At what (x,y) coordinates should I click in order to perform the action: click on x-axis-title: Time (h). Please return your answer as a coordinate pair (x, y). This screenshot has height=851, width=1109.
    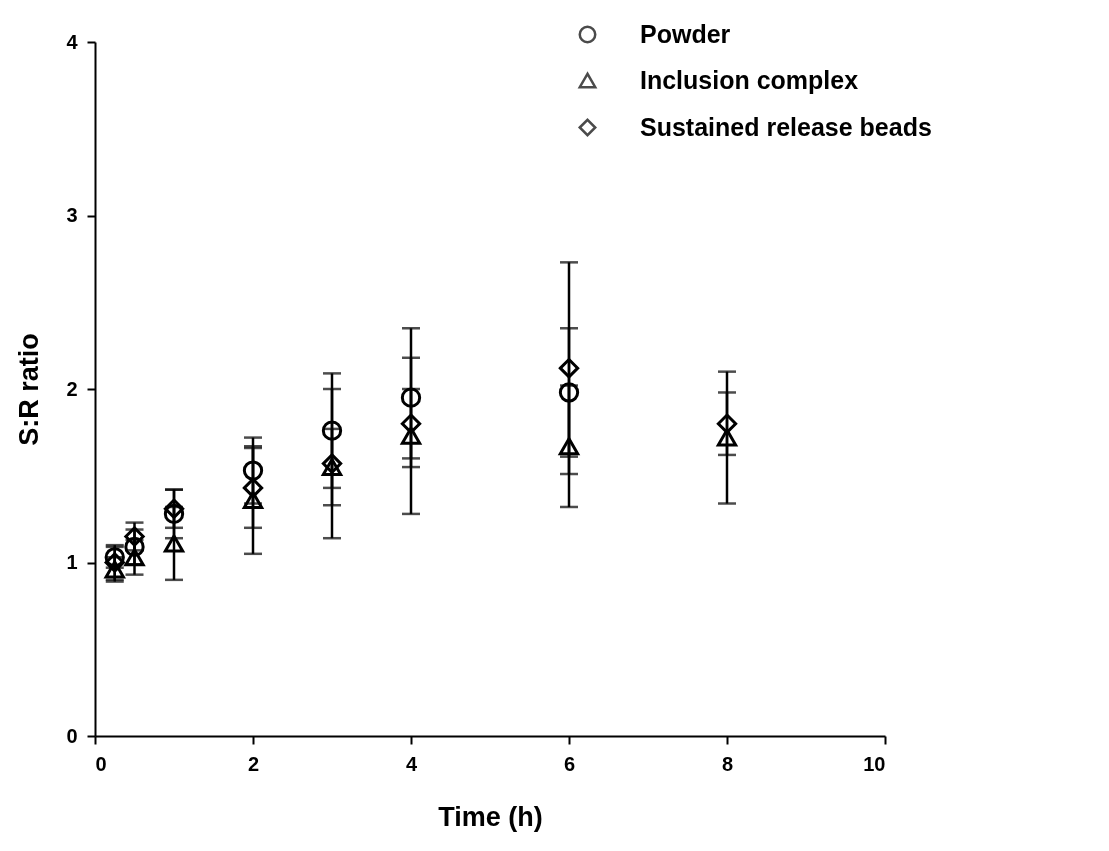
    Looking at the image, I should click on (490, 816).